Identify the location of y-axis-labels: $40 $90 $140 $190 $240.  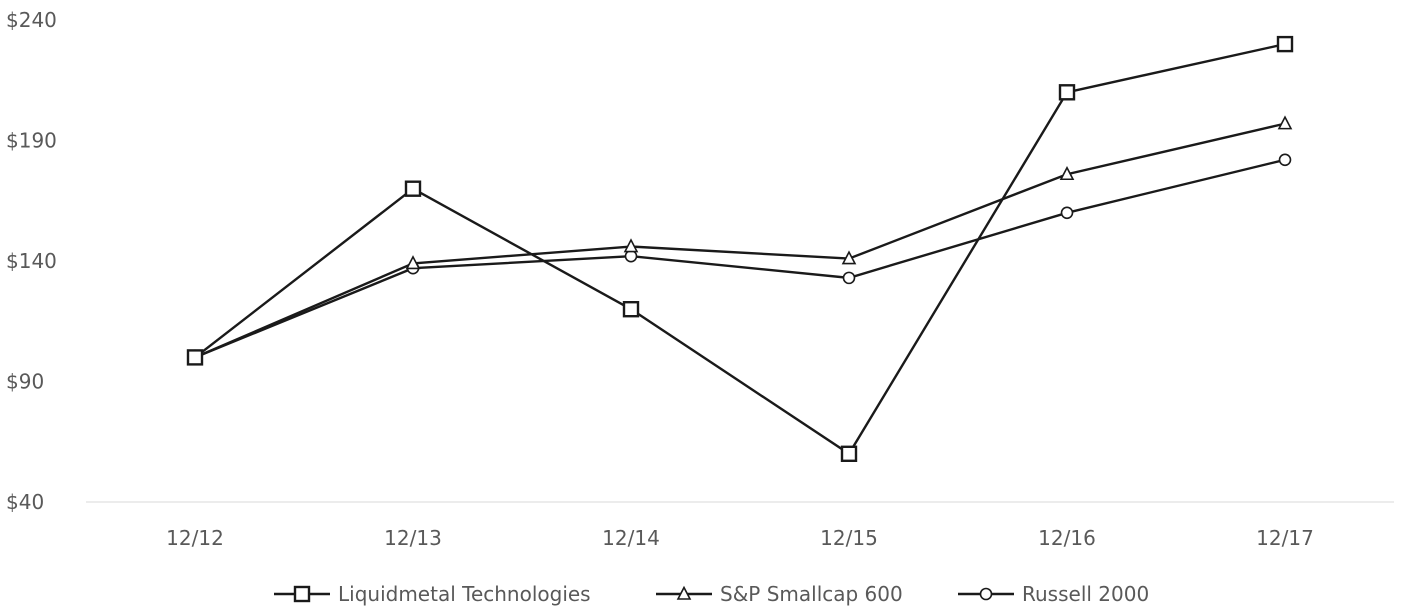
(31, 261).